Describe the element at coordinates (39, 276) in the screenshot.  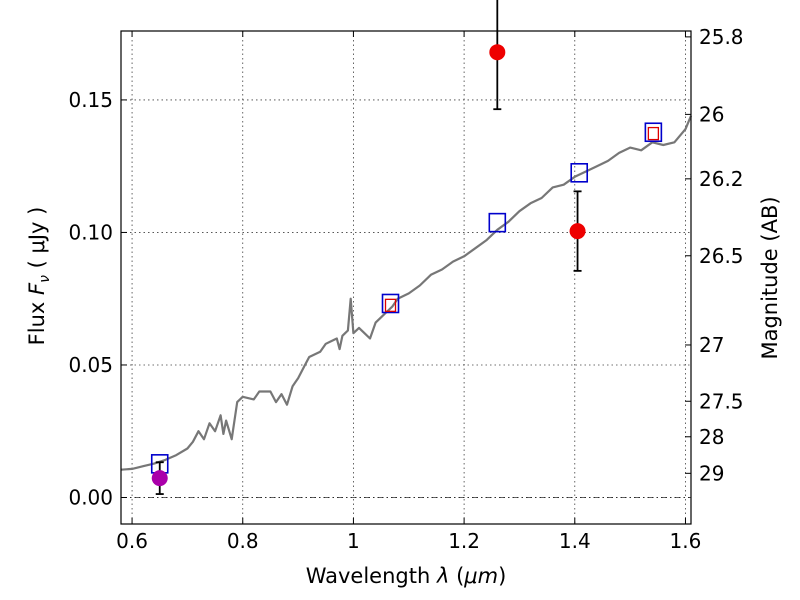
I see `y-axis-label: Flux Fν ( μJy )` at that location.